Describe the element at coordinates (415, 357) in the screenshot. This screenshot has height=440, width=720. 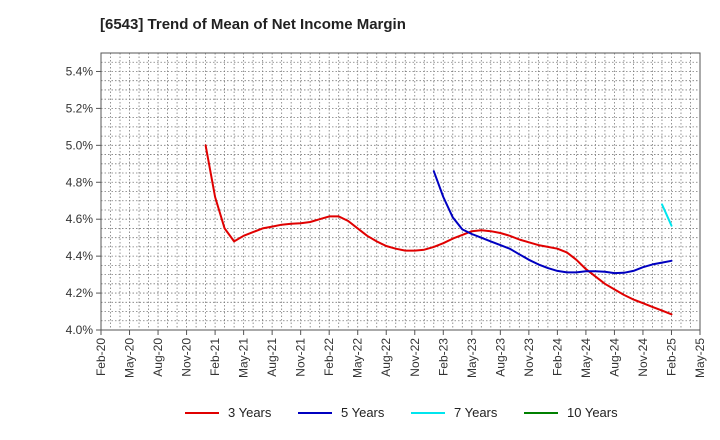
I see `x-tick-label: Nov-22` at that location.